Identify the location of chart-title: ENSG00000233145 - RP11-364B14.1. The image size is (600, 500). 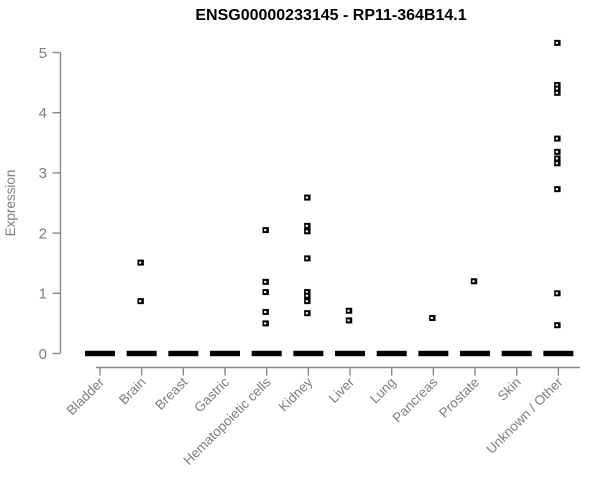
(331, 15).